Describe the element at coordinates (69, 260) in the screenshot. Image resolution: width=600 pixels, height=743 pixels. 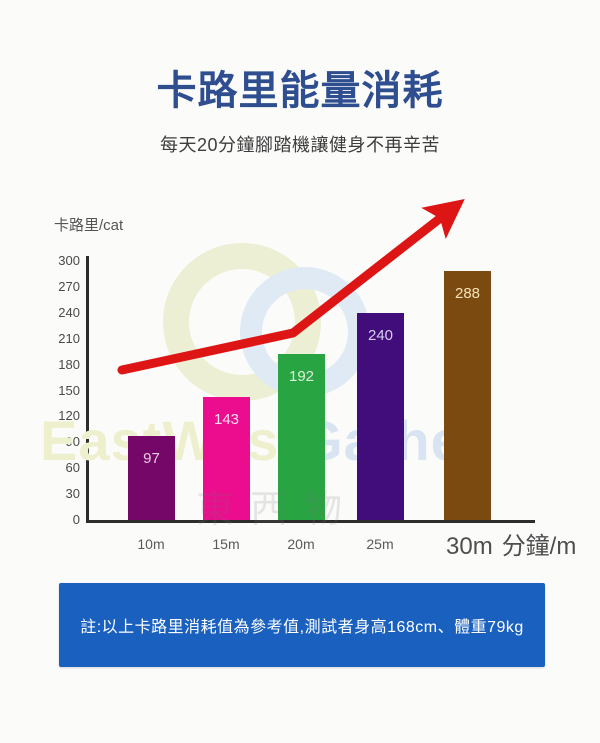
I see `y-tick-label: 300` at that location.